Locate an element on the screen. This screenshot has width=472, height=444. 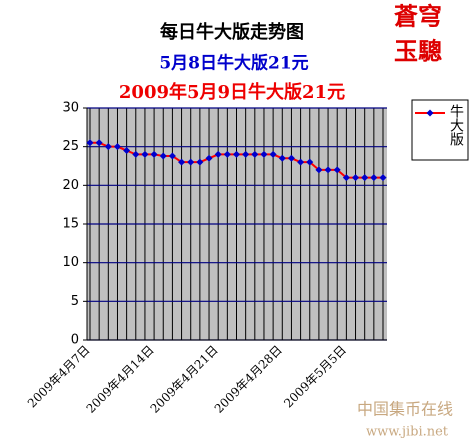
x-tick-label: 2009年4月21日 is located at coordinates (184, 379).